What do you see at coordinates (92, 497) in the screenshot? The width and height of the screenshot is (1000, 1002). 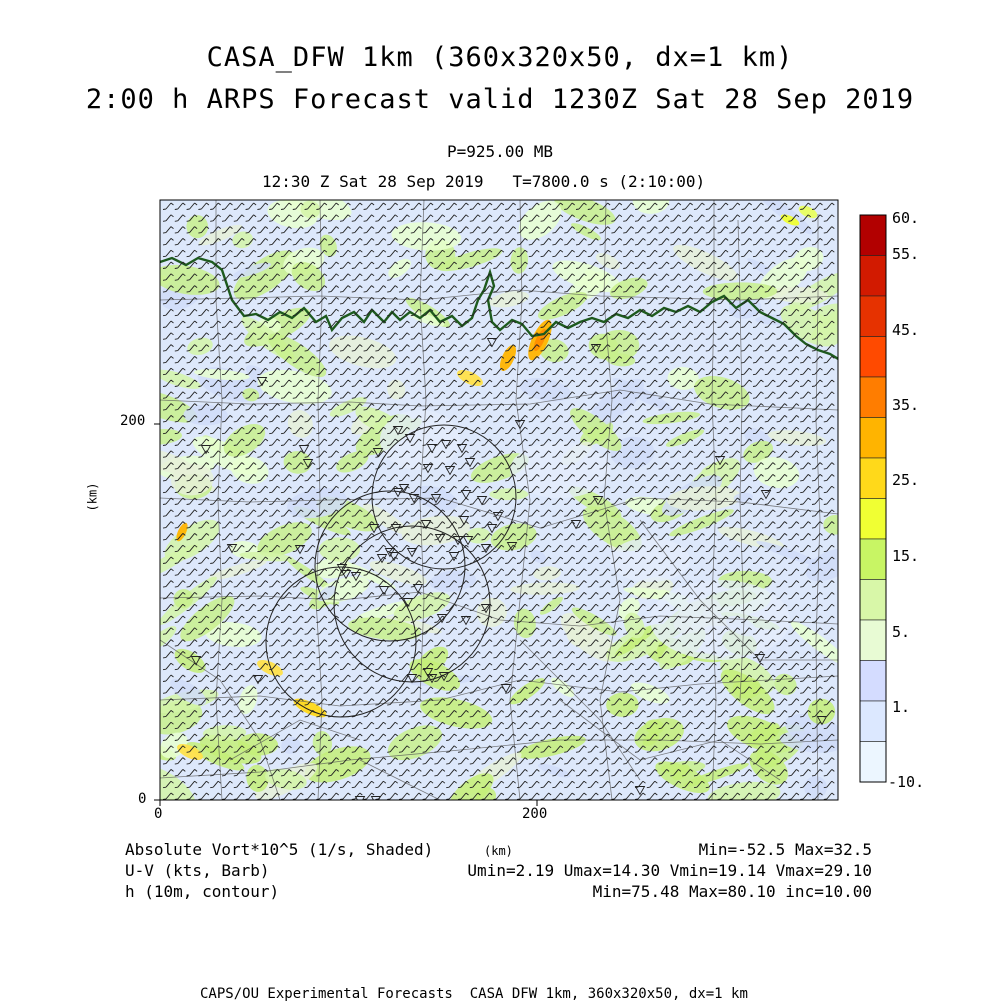 I see `y-axis-label: (km)` at bounding box center [92, 497].